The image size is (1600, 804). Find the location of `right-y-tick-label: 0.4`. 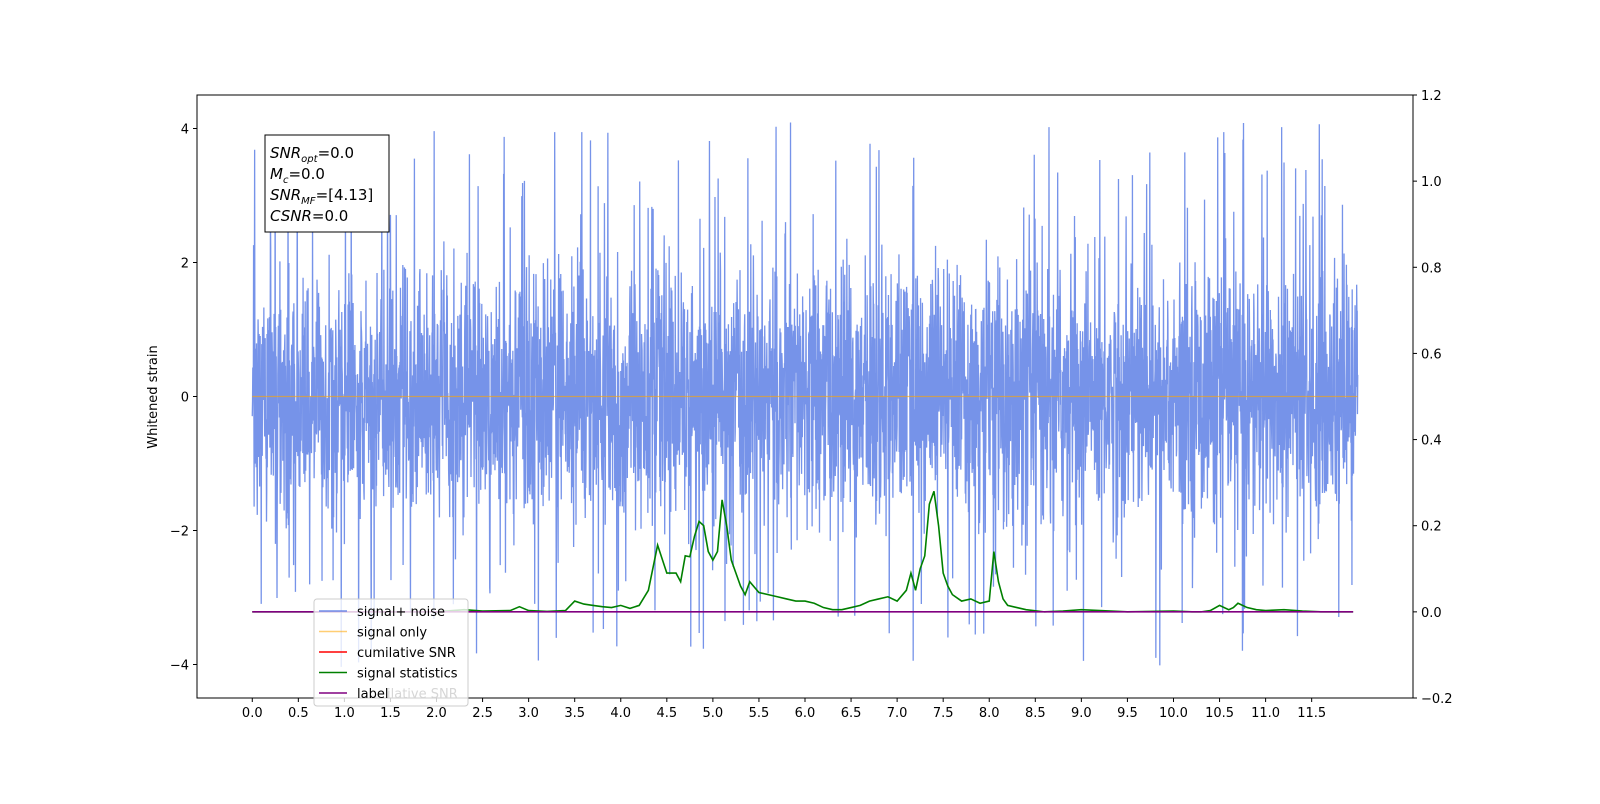

right-y-tick-label: 0.4 is located at coordinates (1431, 441).